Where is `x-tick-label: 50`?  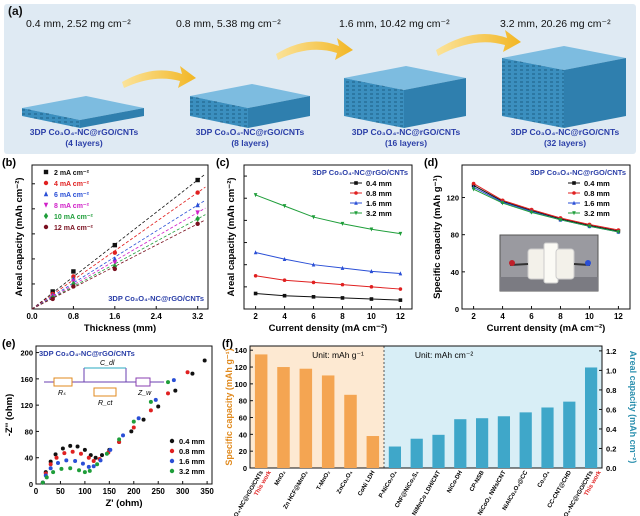 x-tick-label: 50 is located at coordinates (60, 491).